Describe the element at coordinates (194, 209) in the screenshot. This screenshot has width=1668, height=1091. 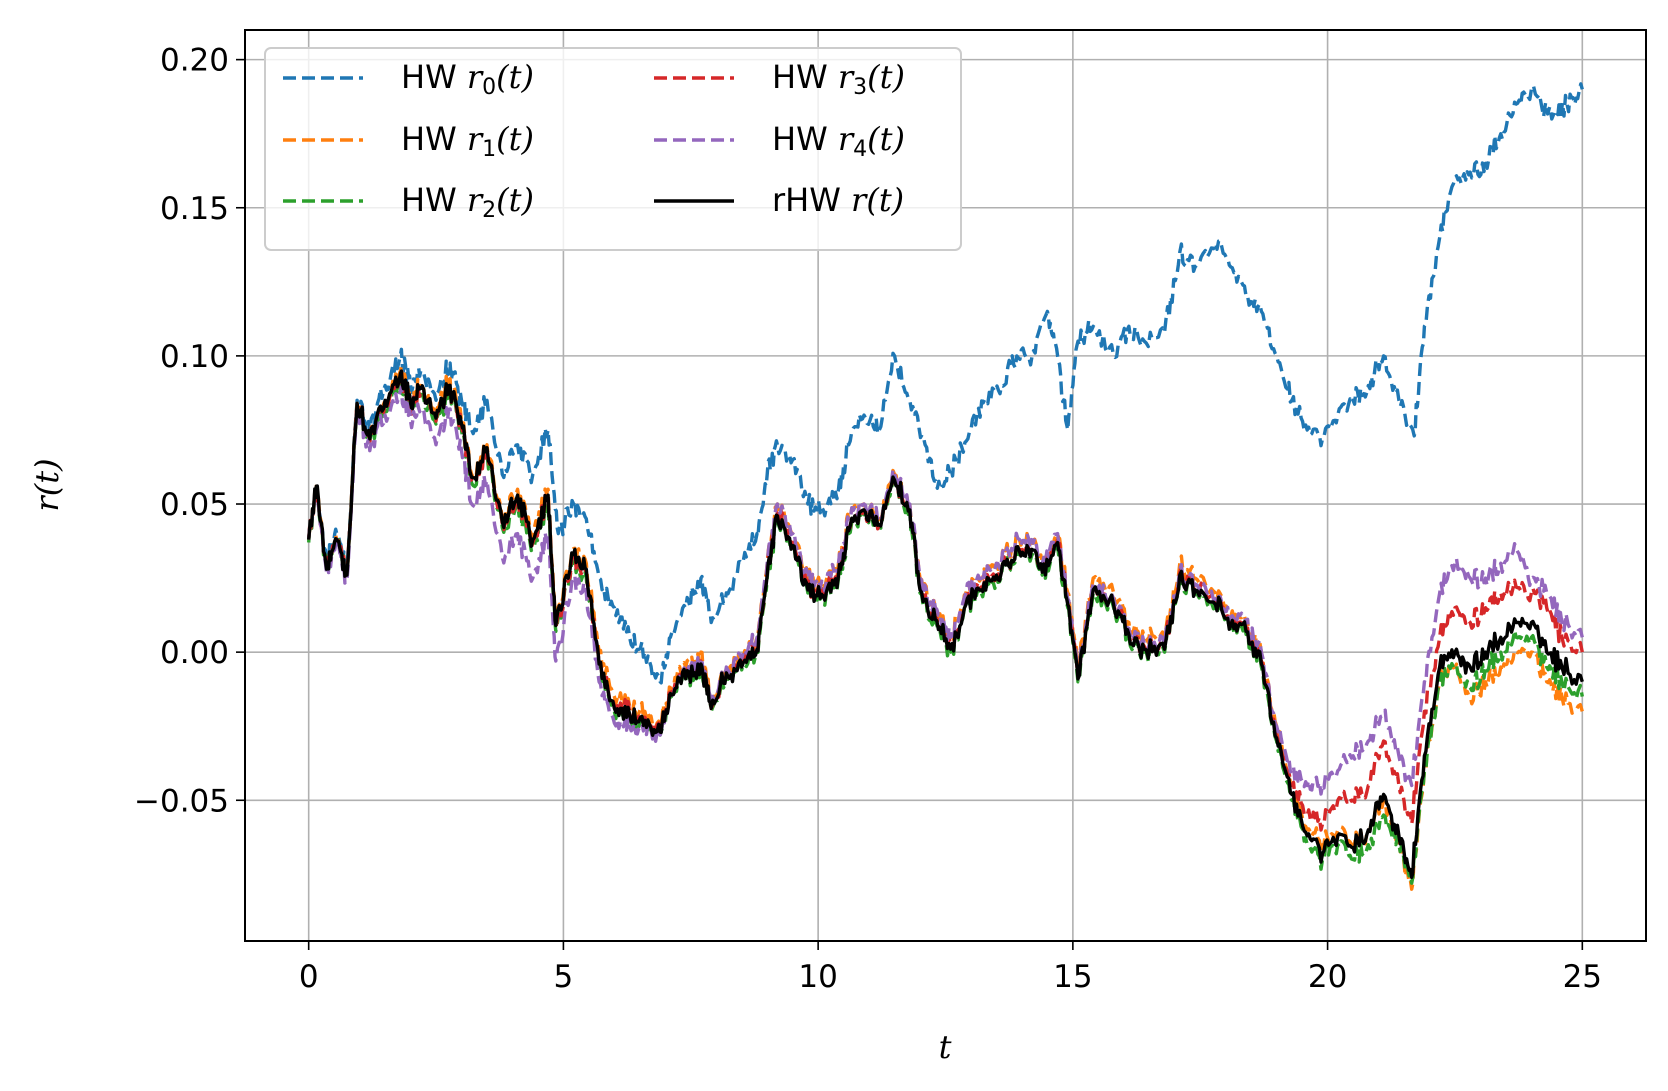
I see `y-tick-label: 0.15` at that location.